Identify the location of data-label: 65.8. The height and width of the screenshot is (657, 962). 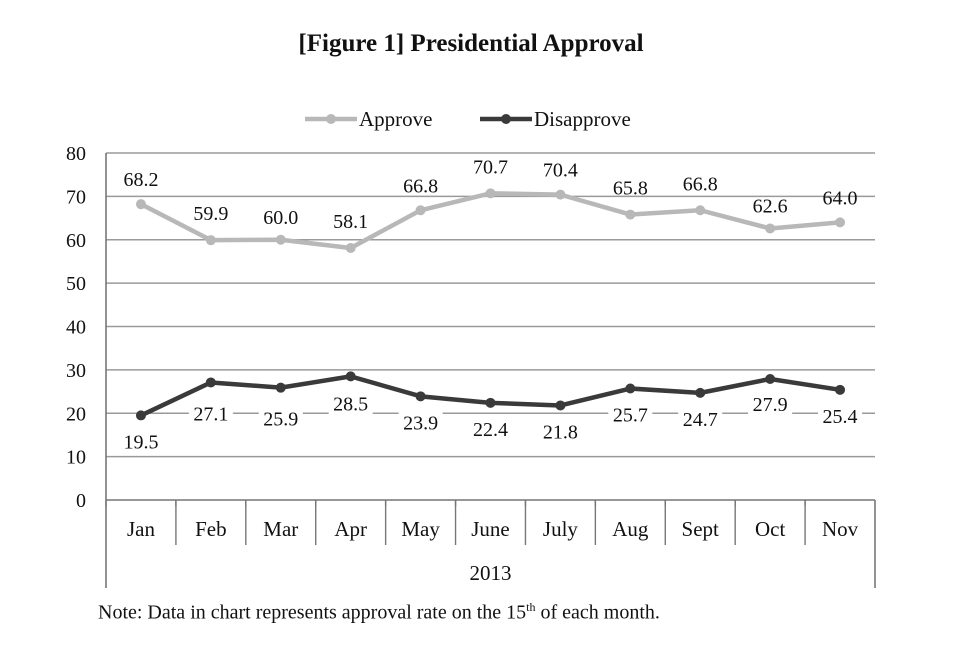
(630, 189).